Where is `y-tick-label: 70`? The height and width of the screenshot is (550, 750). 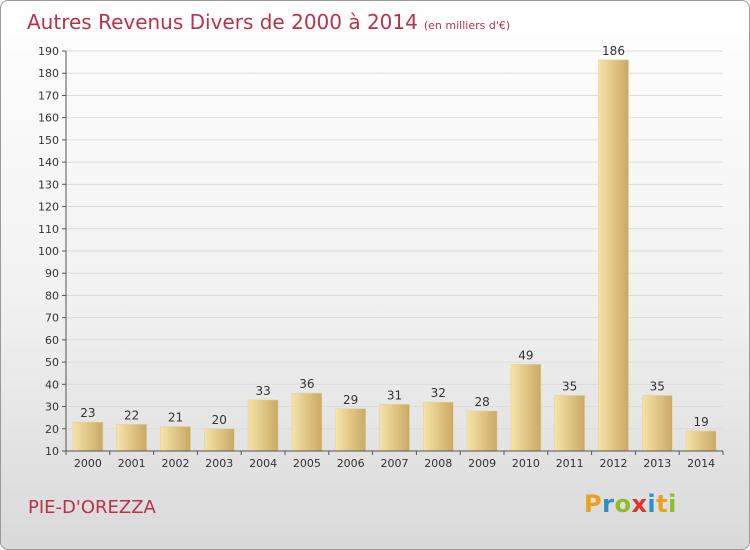 y-tick-label: 70 is located at coordinates (52, 318).